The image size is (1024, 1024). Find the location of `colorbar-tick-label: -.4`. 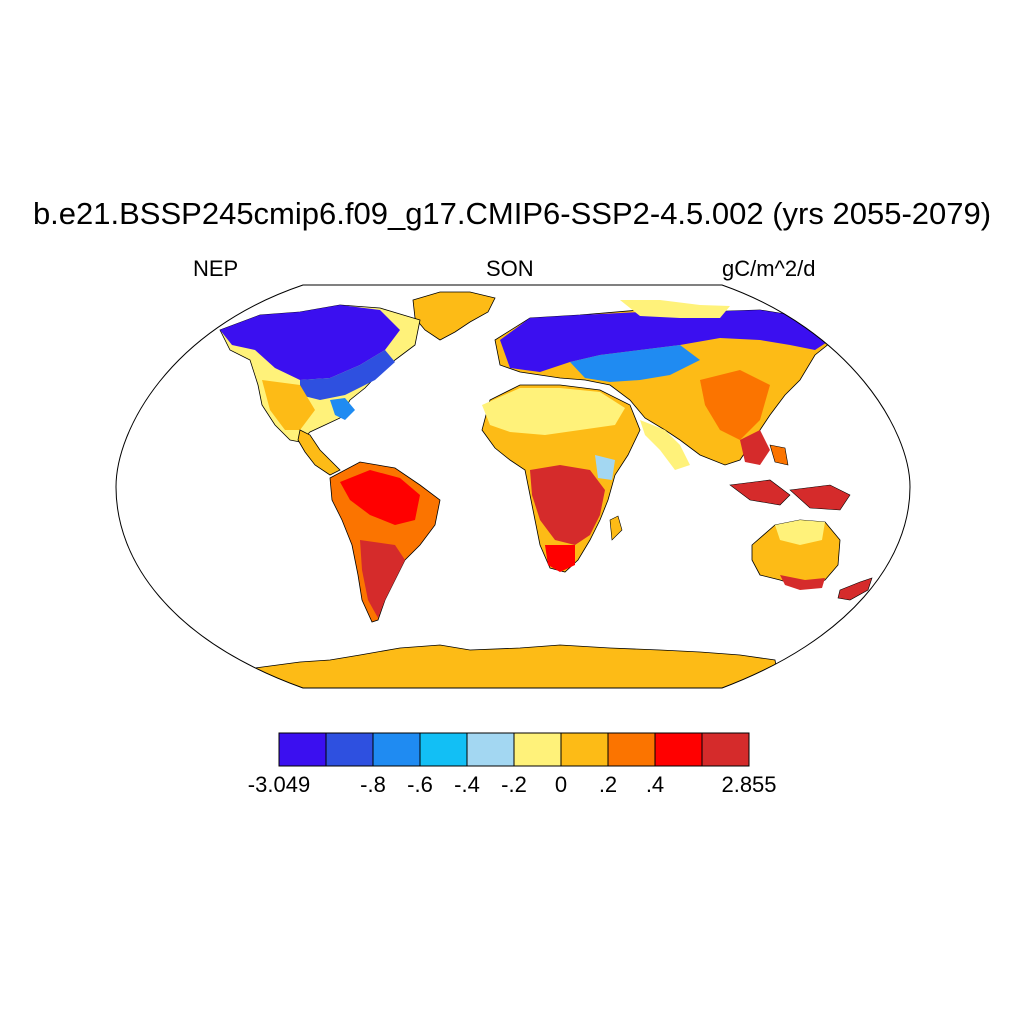

colorbar-tick-label: -.4 is located at coordinates (467, 784).